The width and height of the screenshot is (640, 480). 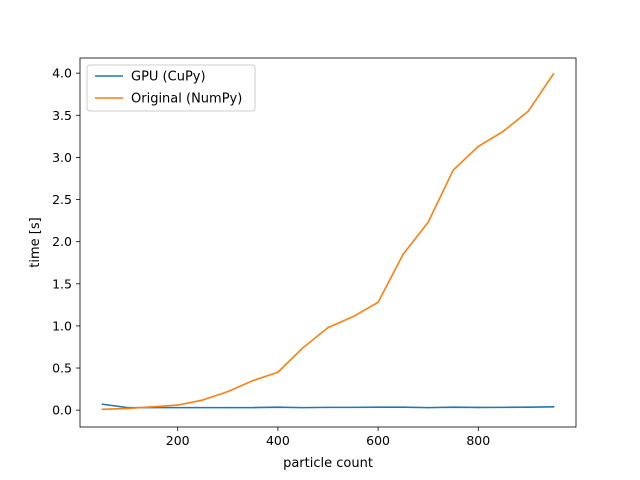 What do you see at coordinates (62, 368) in the screenshot?
I see `y-tick-label: 0.5` at bounding box center [62, 368].